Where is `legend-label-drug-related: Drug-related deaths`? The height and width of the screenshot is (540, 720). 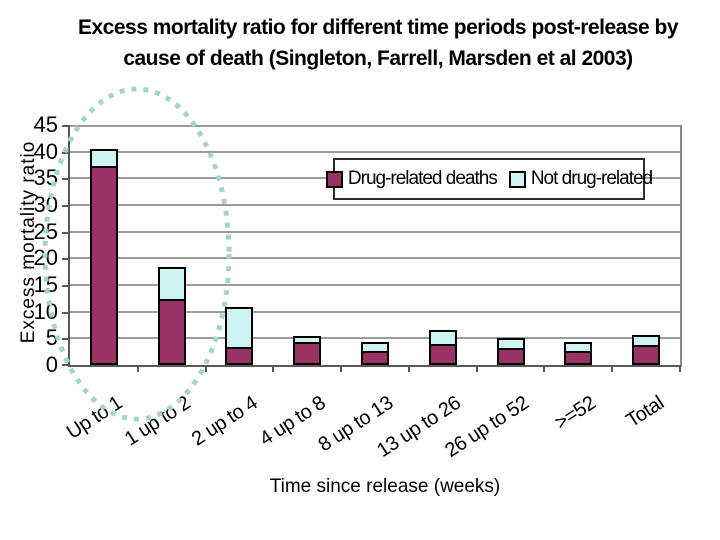
legend-label-drug-related: Drug-related deaths is located at coordinates (422, 178).